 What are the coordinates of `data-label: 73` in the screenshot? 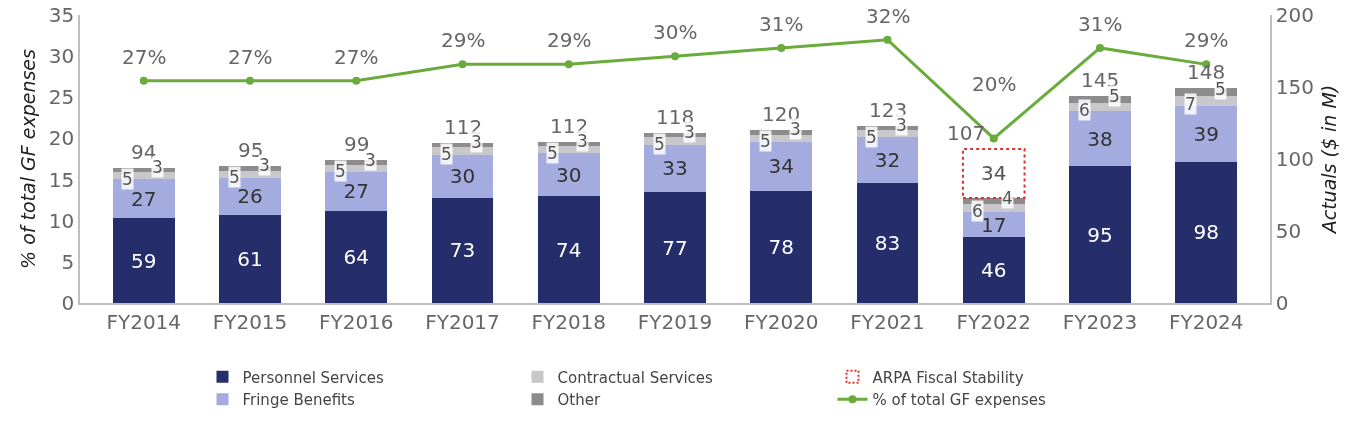 It's located at (462, 250).